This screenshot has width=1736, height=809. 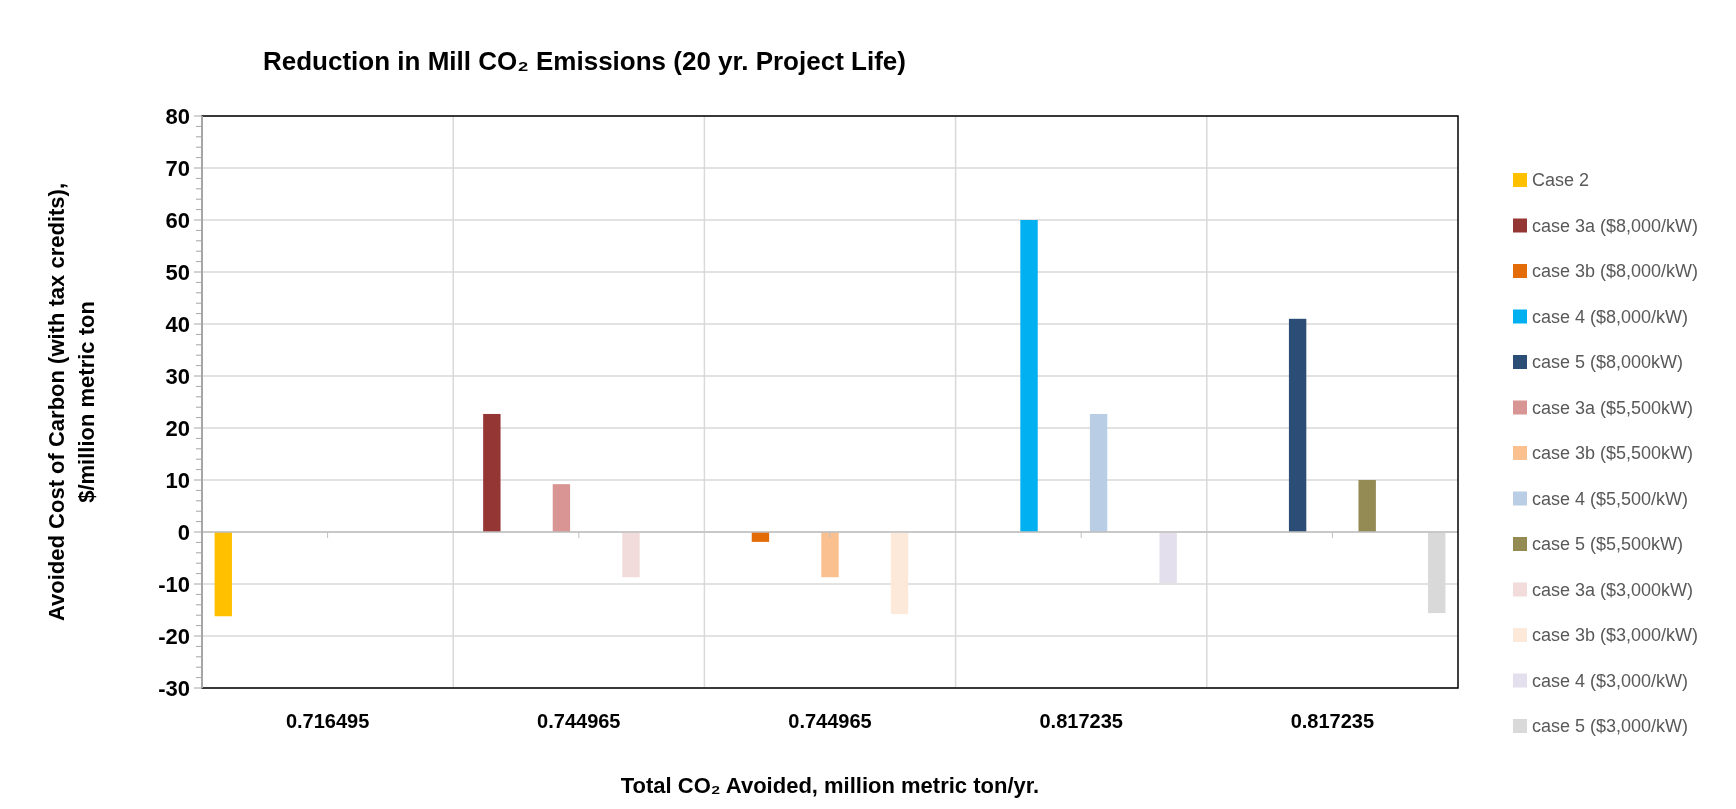 What do you see at coordinates (177, 480) in the screenshot?
I see `y-tick-label: 10` at bounding box center [177, 480].